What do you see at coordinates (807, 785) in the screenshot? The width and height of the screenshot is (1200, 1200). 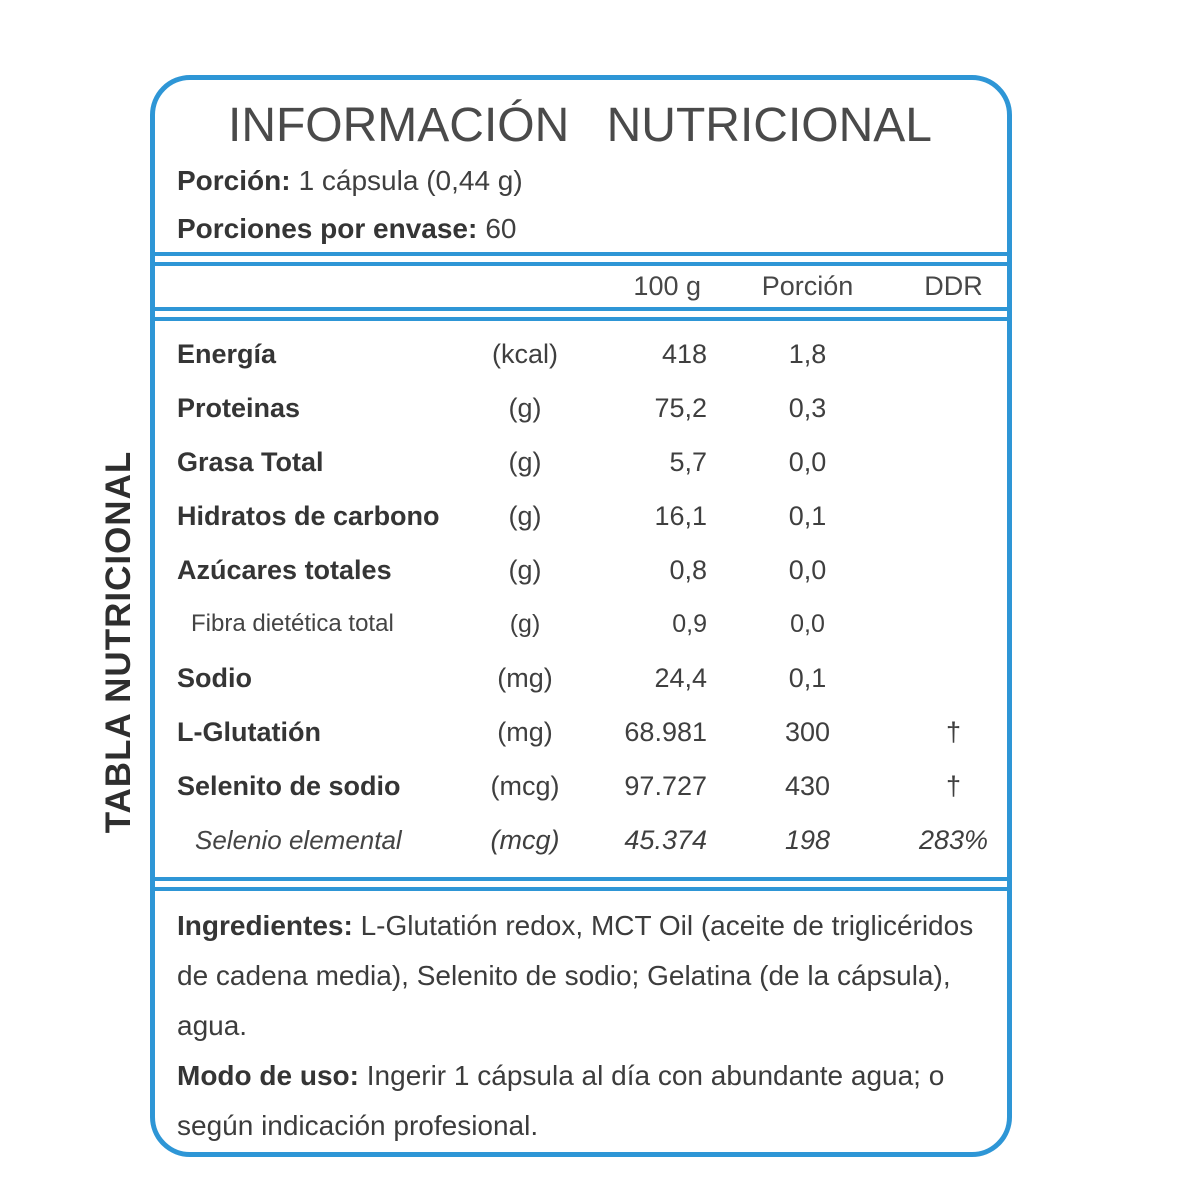 I see `value-per-portion: 430` at bounding box center [807, 785].